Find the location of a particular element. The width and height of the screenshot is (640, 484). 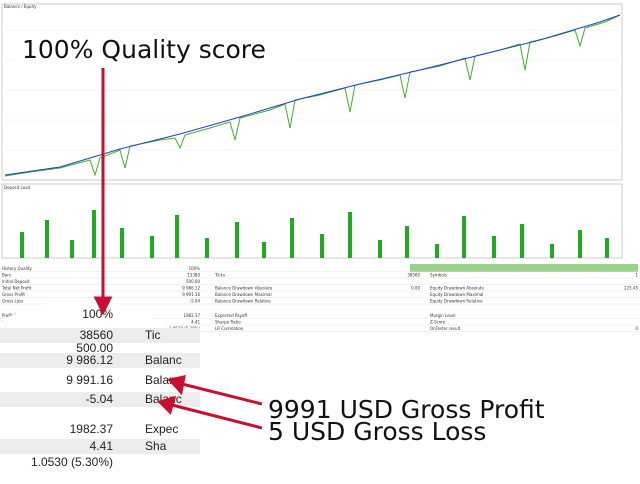

report-cell: -5.04 is located at coordinates (195, 301).